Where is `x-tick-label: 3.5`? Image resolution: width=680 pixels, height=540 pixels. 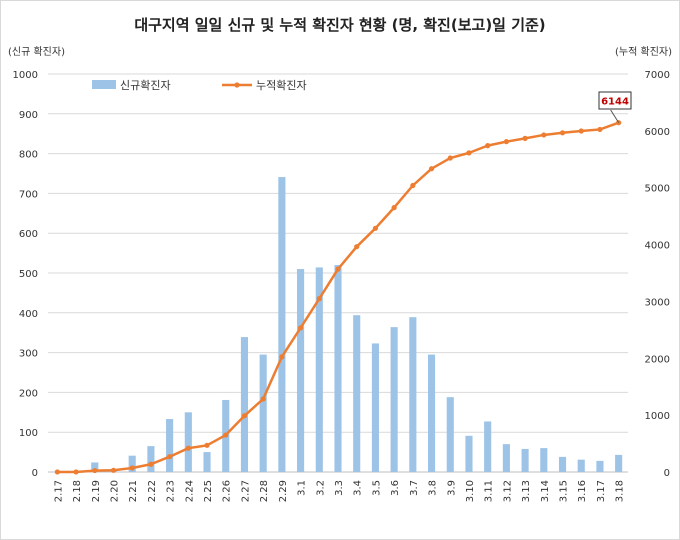
x-tick-label: 3.5 is located at coordinates (376, 488).